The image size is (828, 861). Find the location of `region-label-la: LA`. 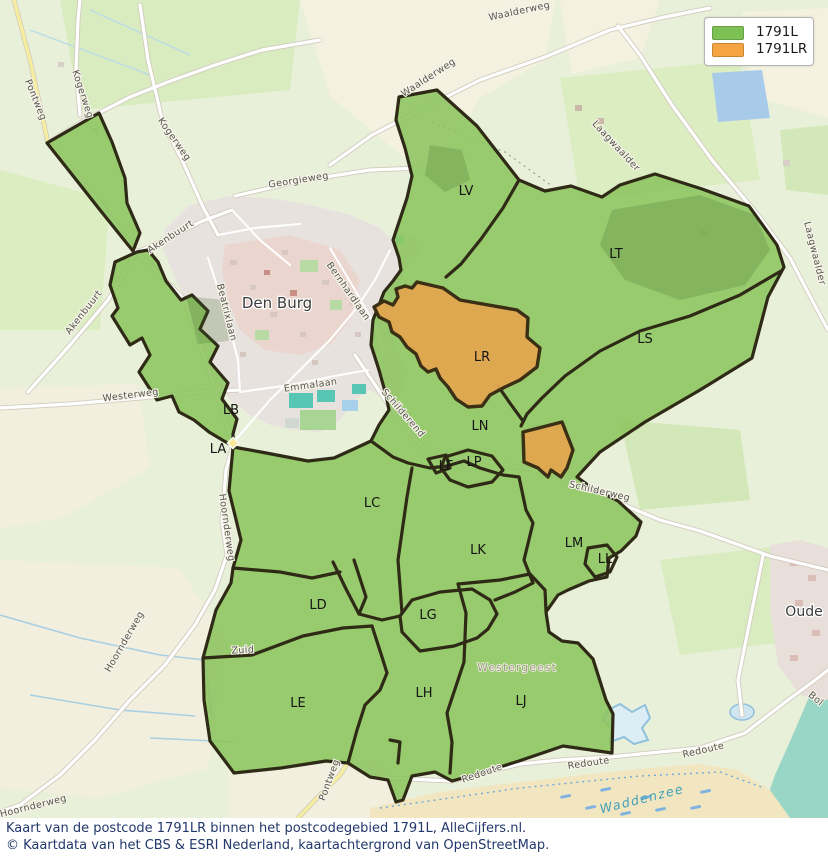

region-label-la: LA is located at coordinates (218, 449).